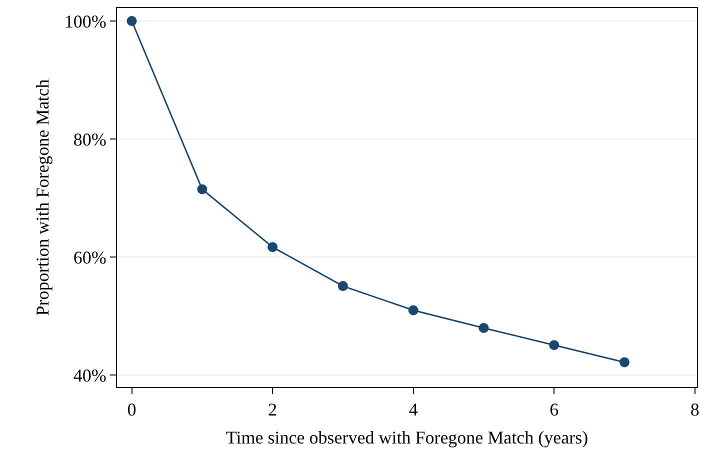  Describe the element at coordinates (89, 257) in the screenshot. I see `y-tick-label: 60%` at that location.